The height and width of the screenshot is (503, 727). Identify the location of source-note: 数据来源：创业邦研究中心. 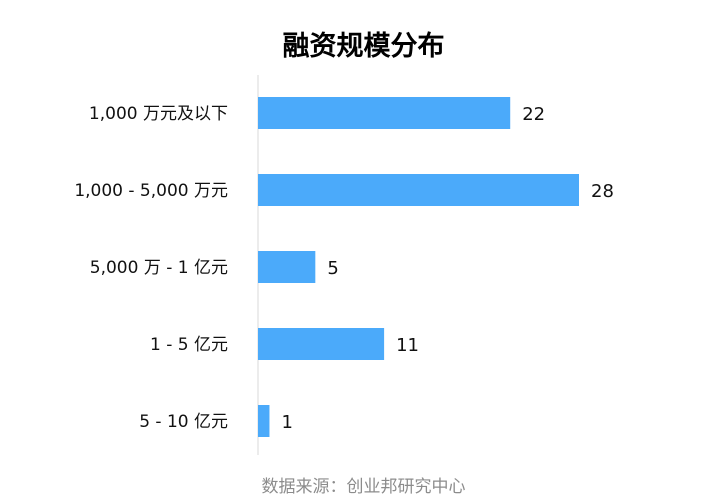
(363, 487).